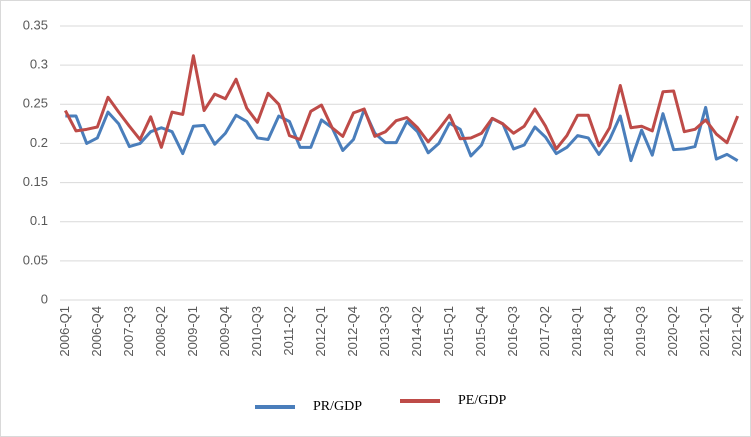 Image resolution: width=751 pixels, height=437 pixels. Describe the element at coordinates (704, 331) in the screenshot. I see `x-tick-label: 2021-Q1` at that location.